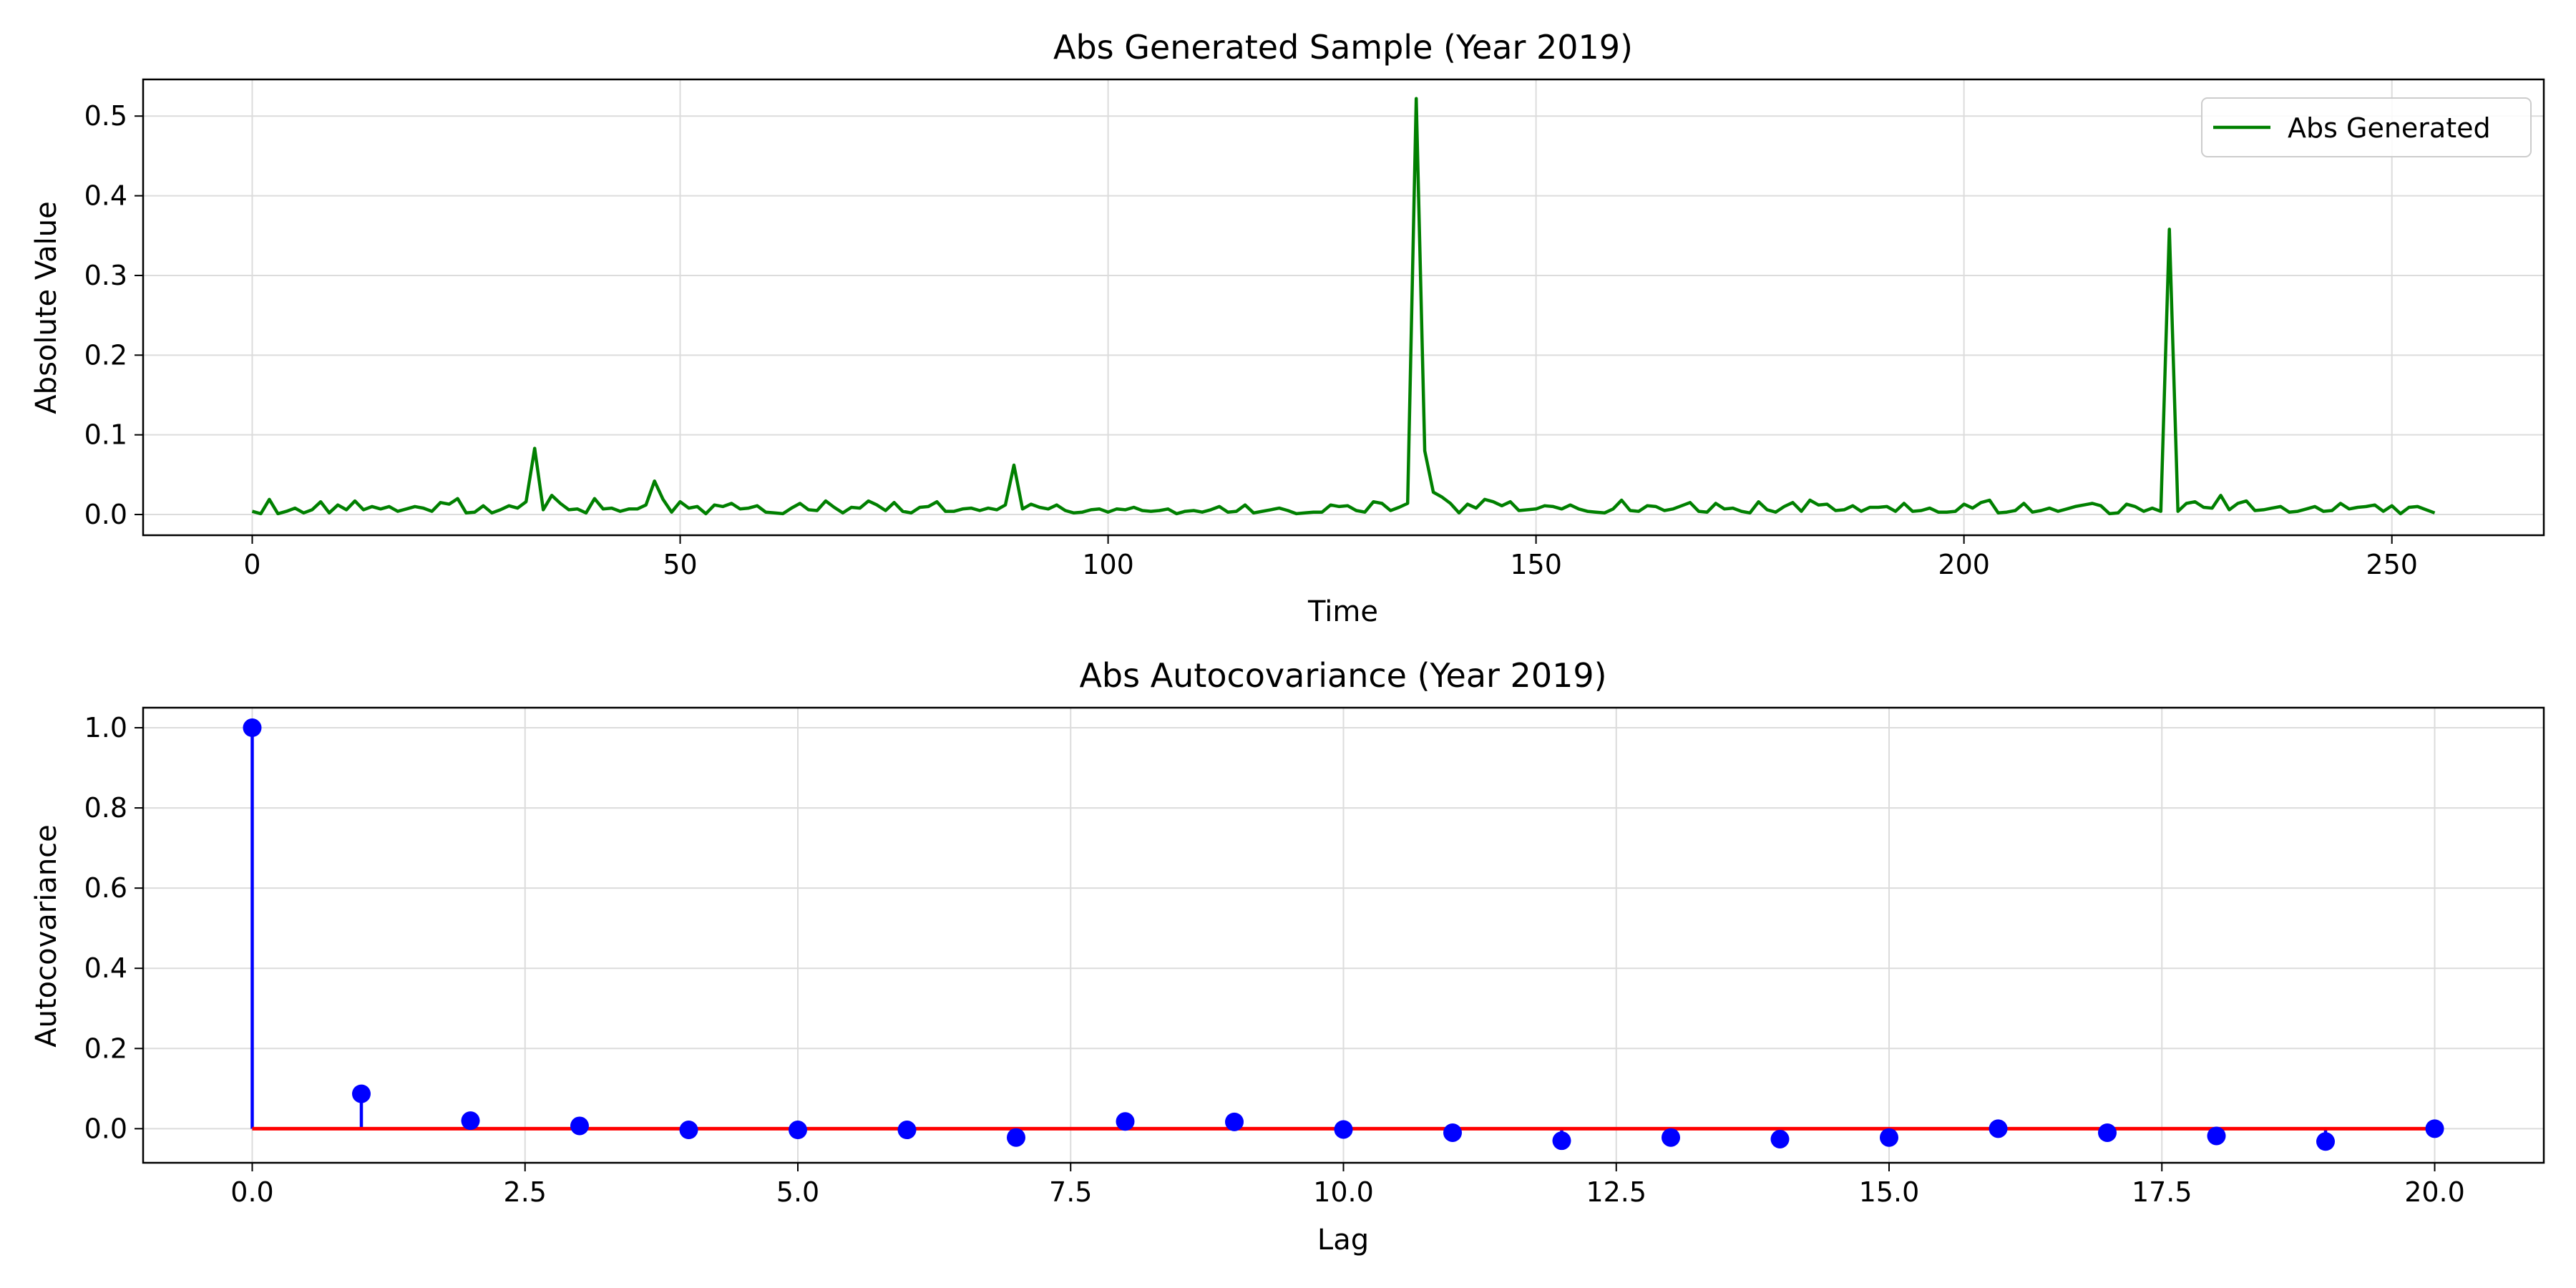 This screenshot has width=2576, height=1288. I want to click on legend-label: Abs Generated, so click(2389, 128).